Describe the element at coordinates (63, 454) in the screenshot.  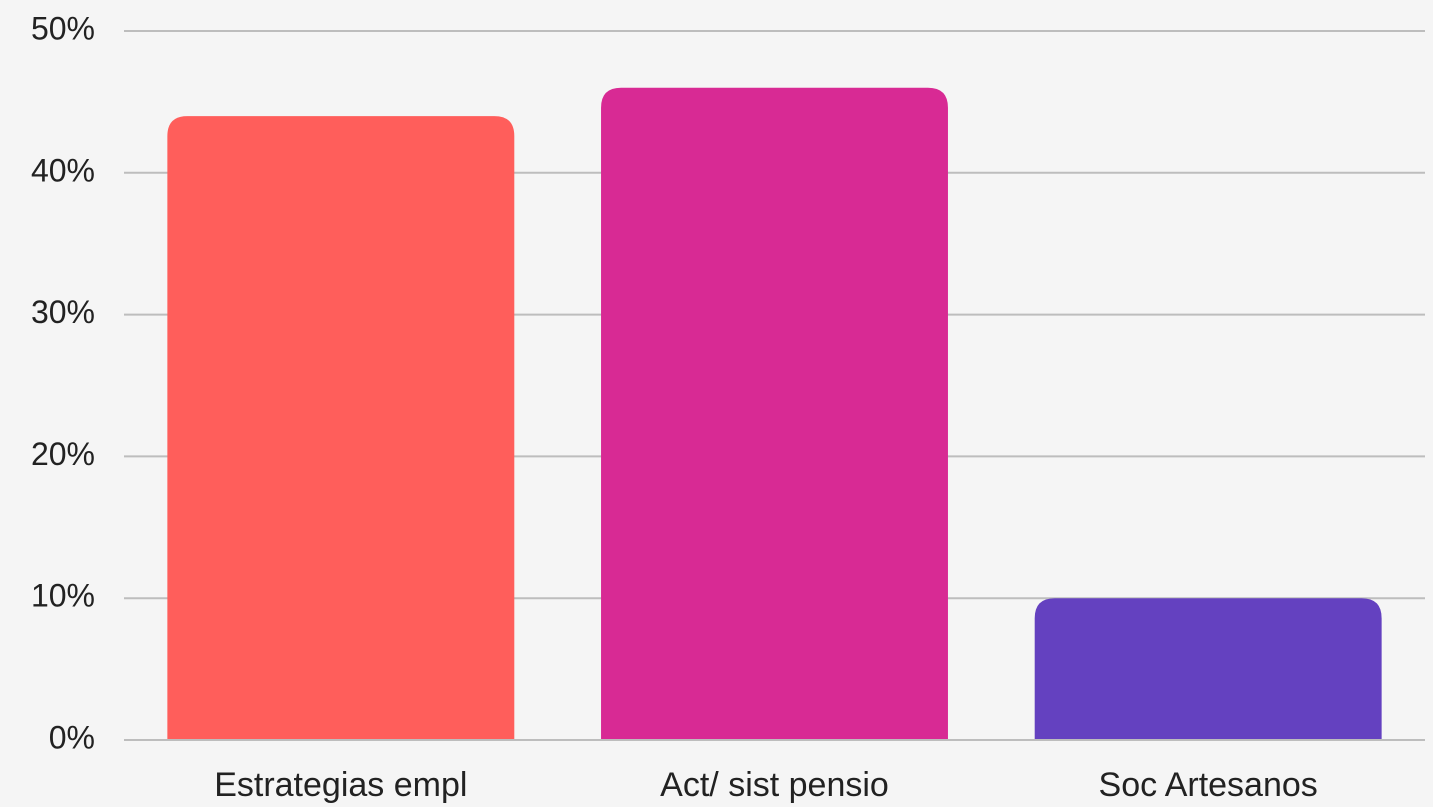
I see `y-tick-label: 20%` at that location.